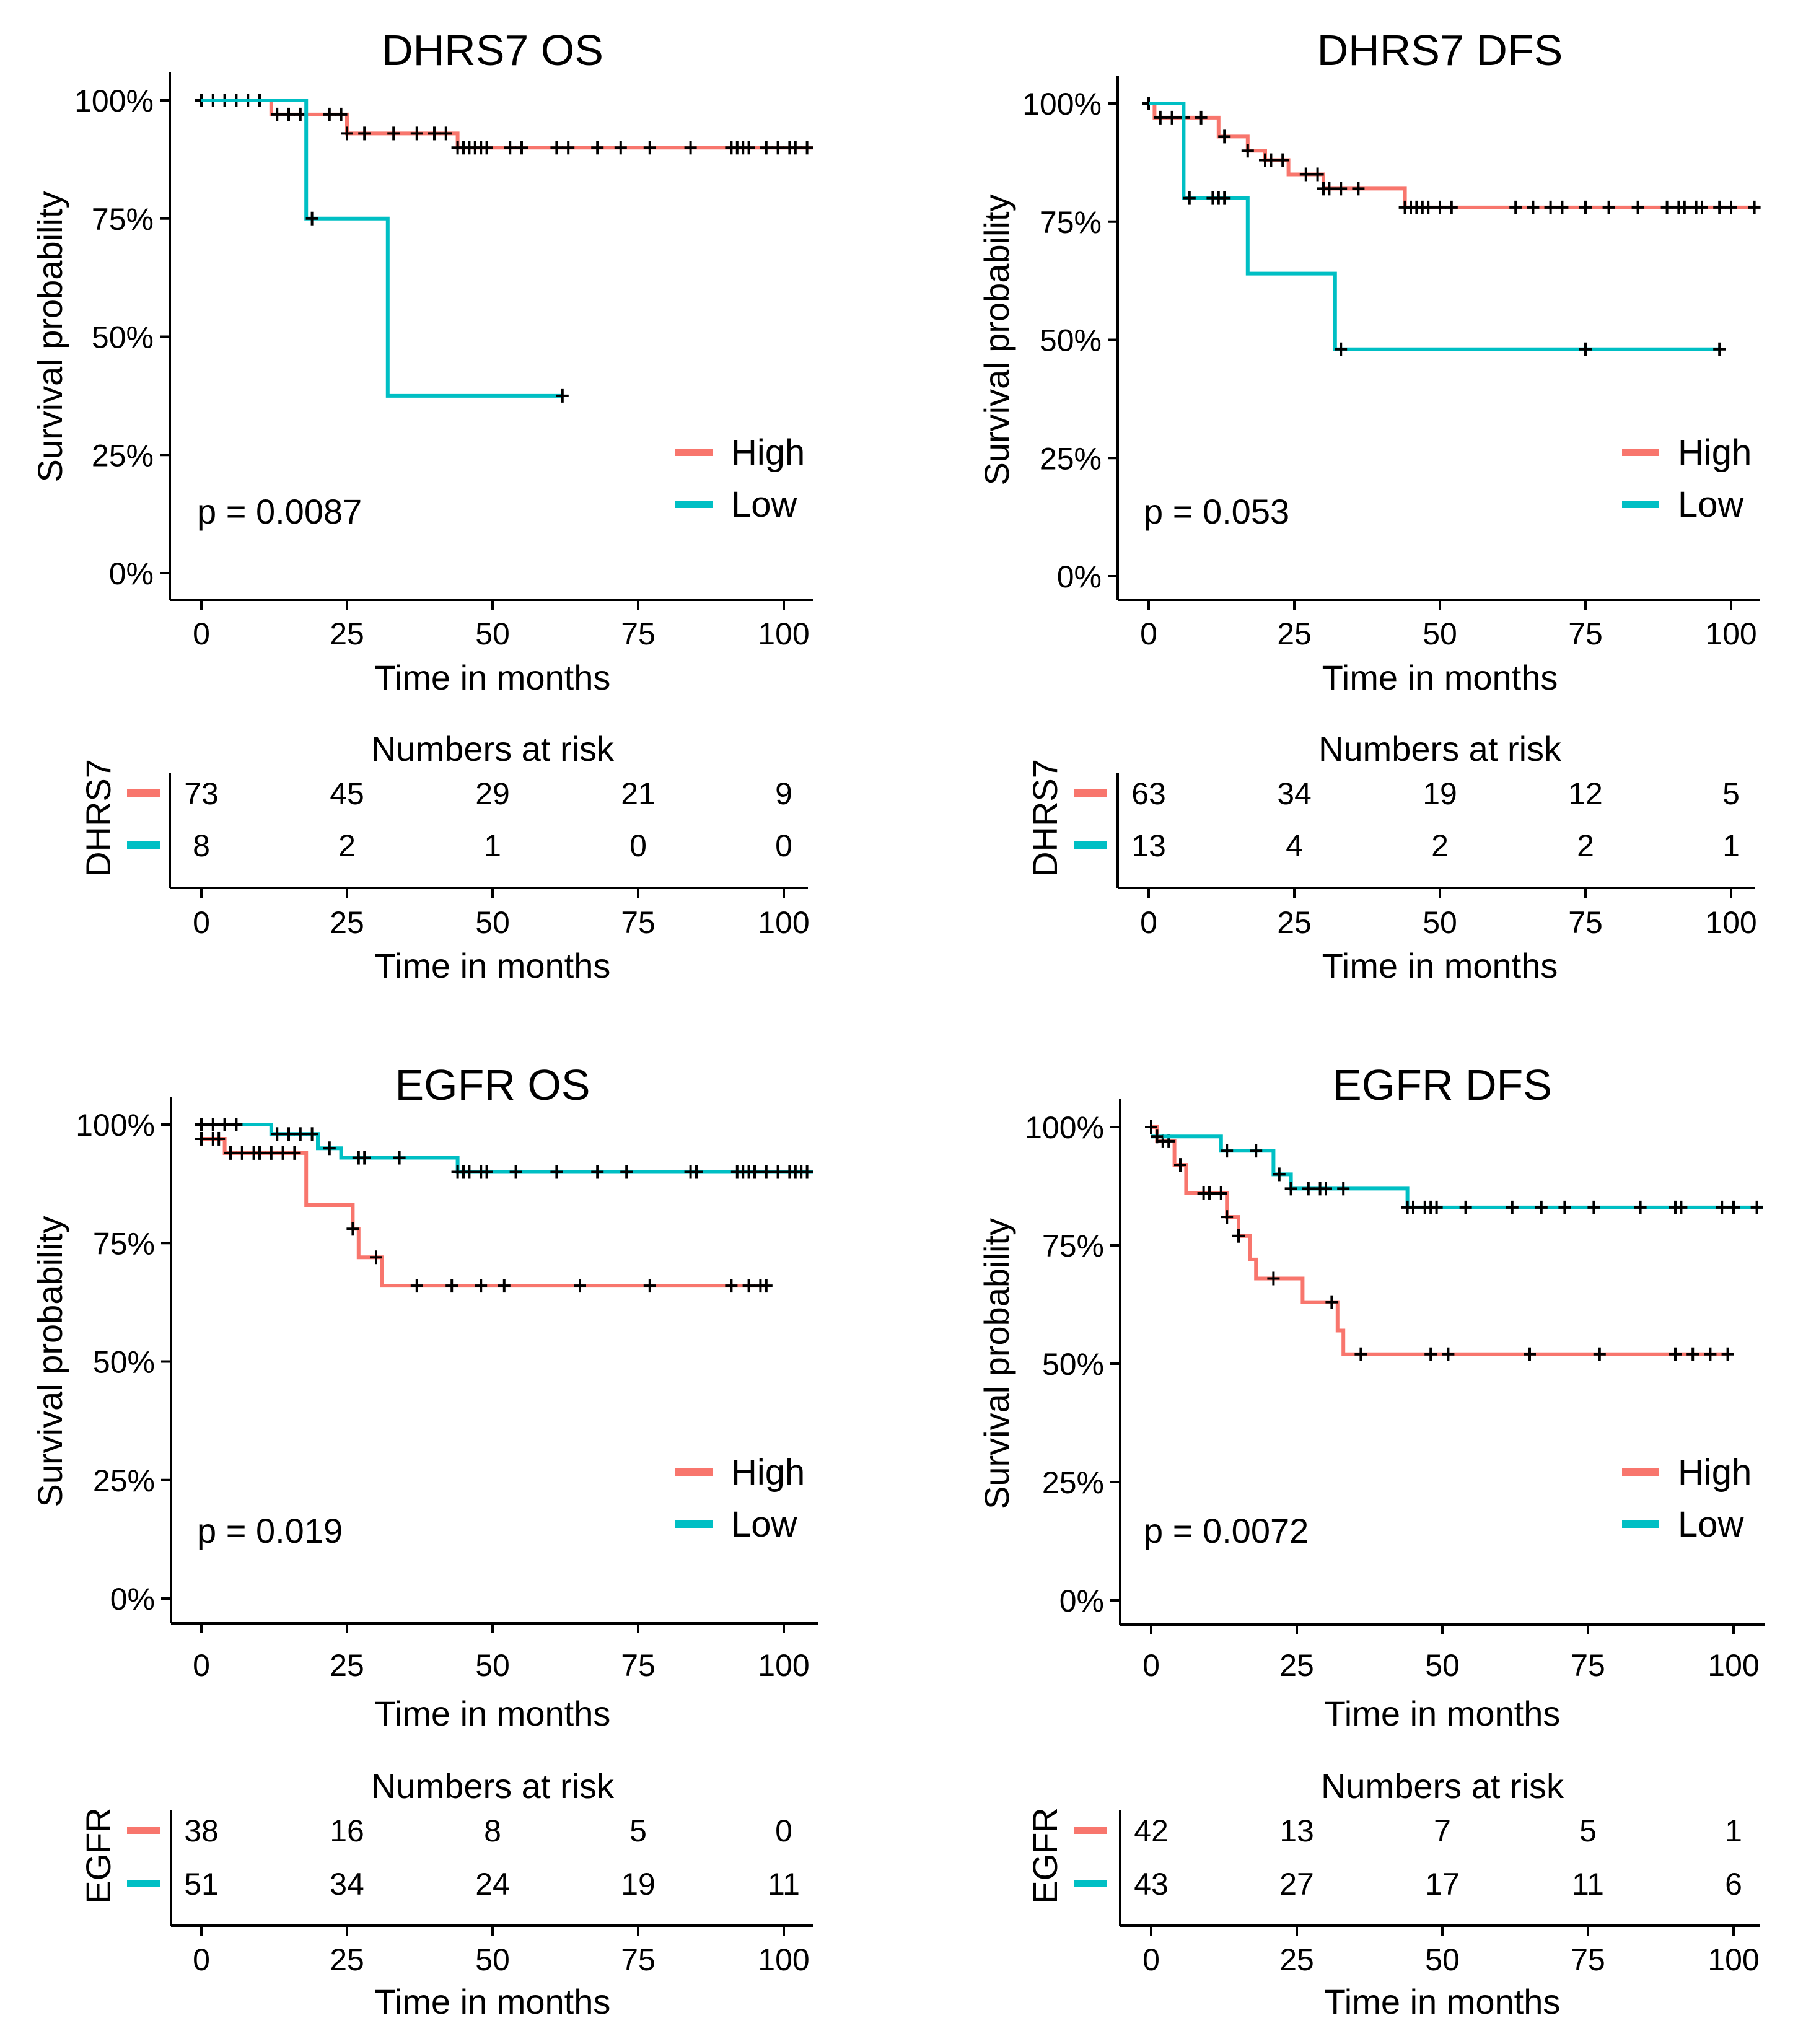  I want to click on risk-count-high: 19, so click(1440, 793).